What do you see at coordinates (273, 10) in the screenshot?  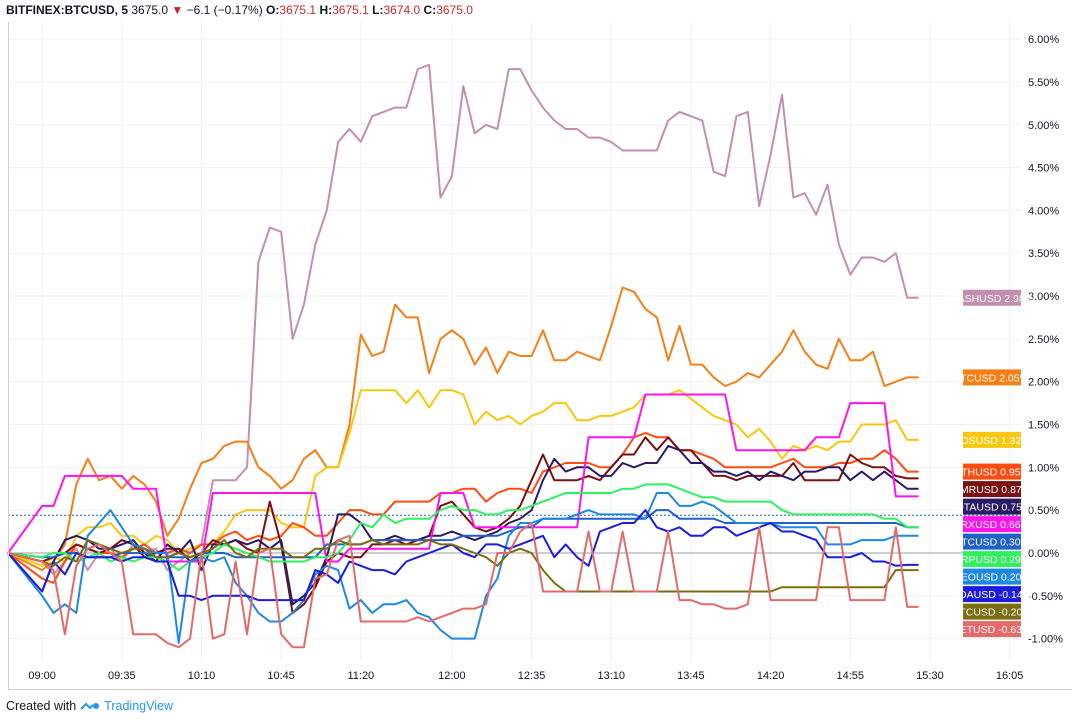 I see `open-label: O:` at bounding box center [273, 10].